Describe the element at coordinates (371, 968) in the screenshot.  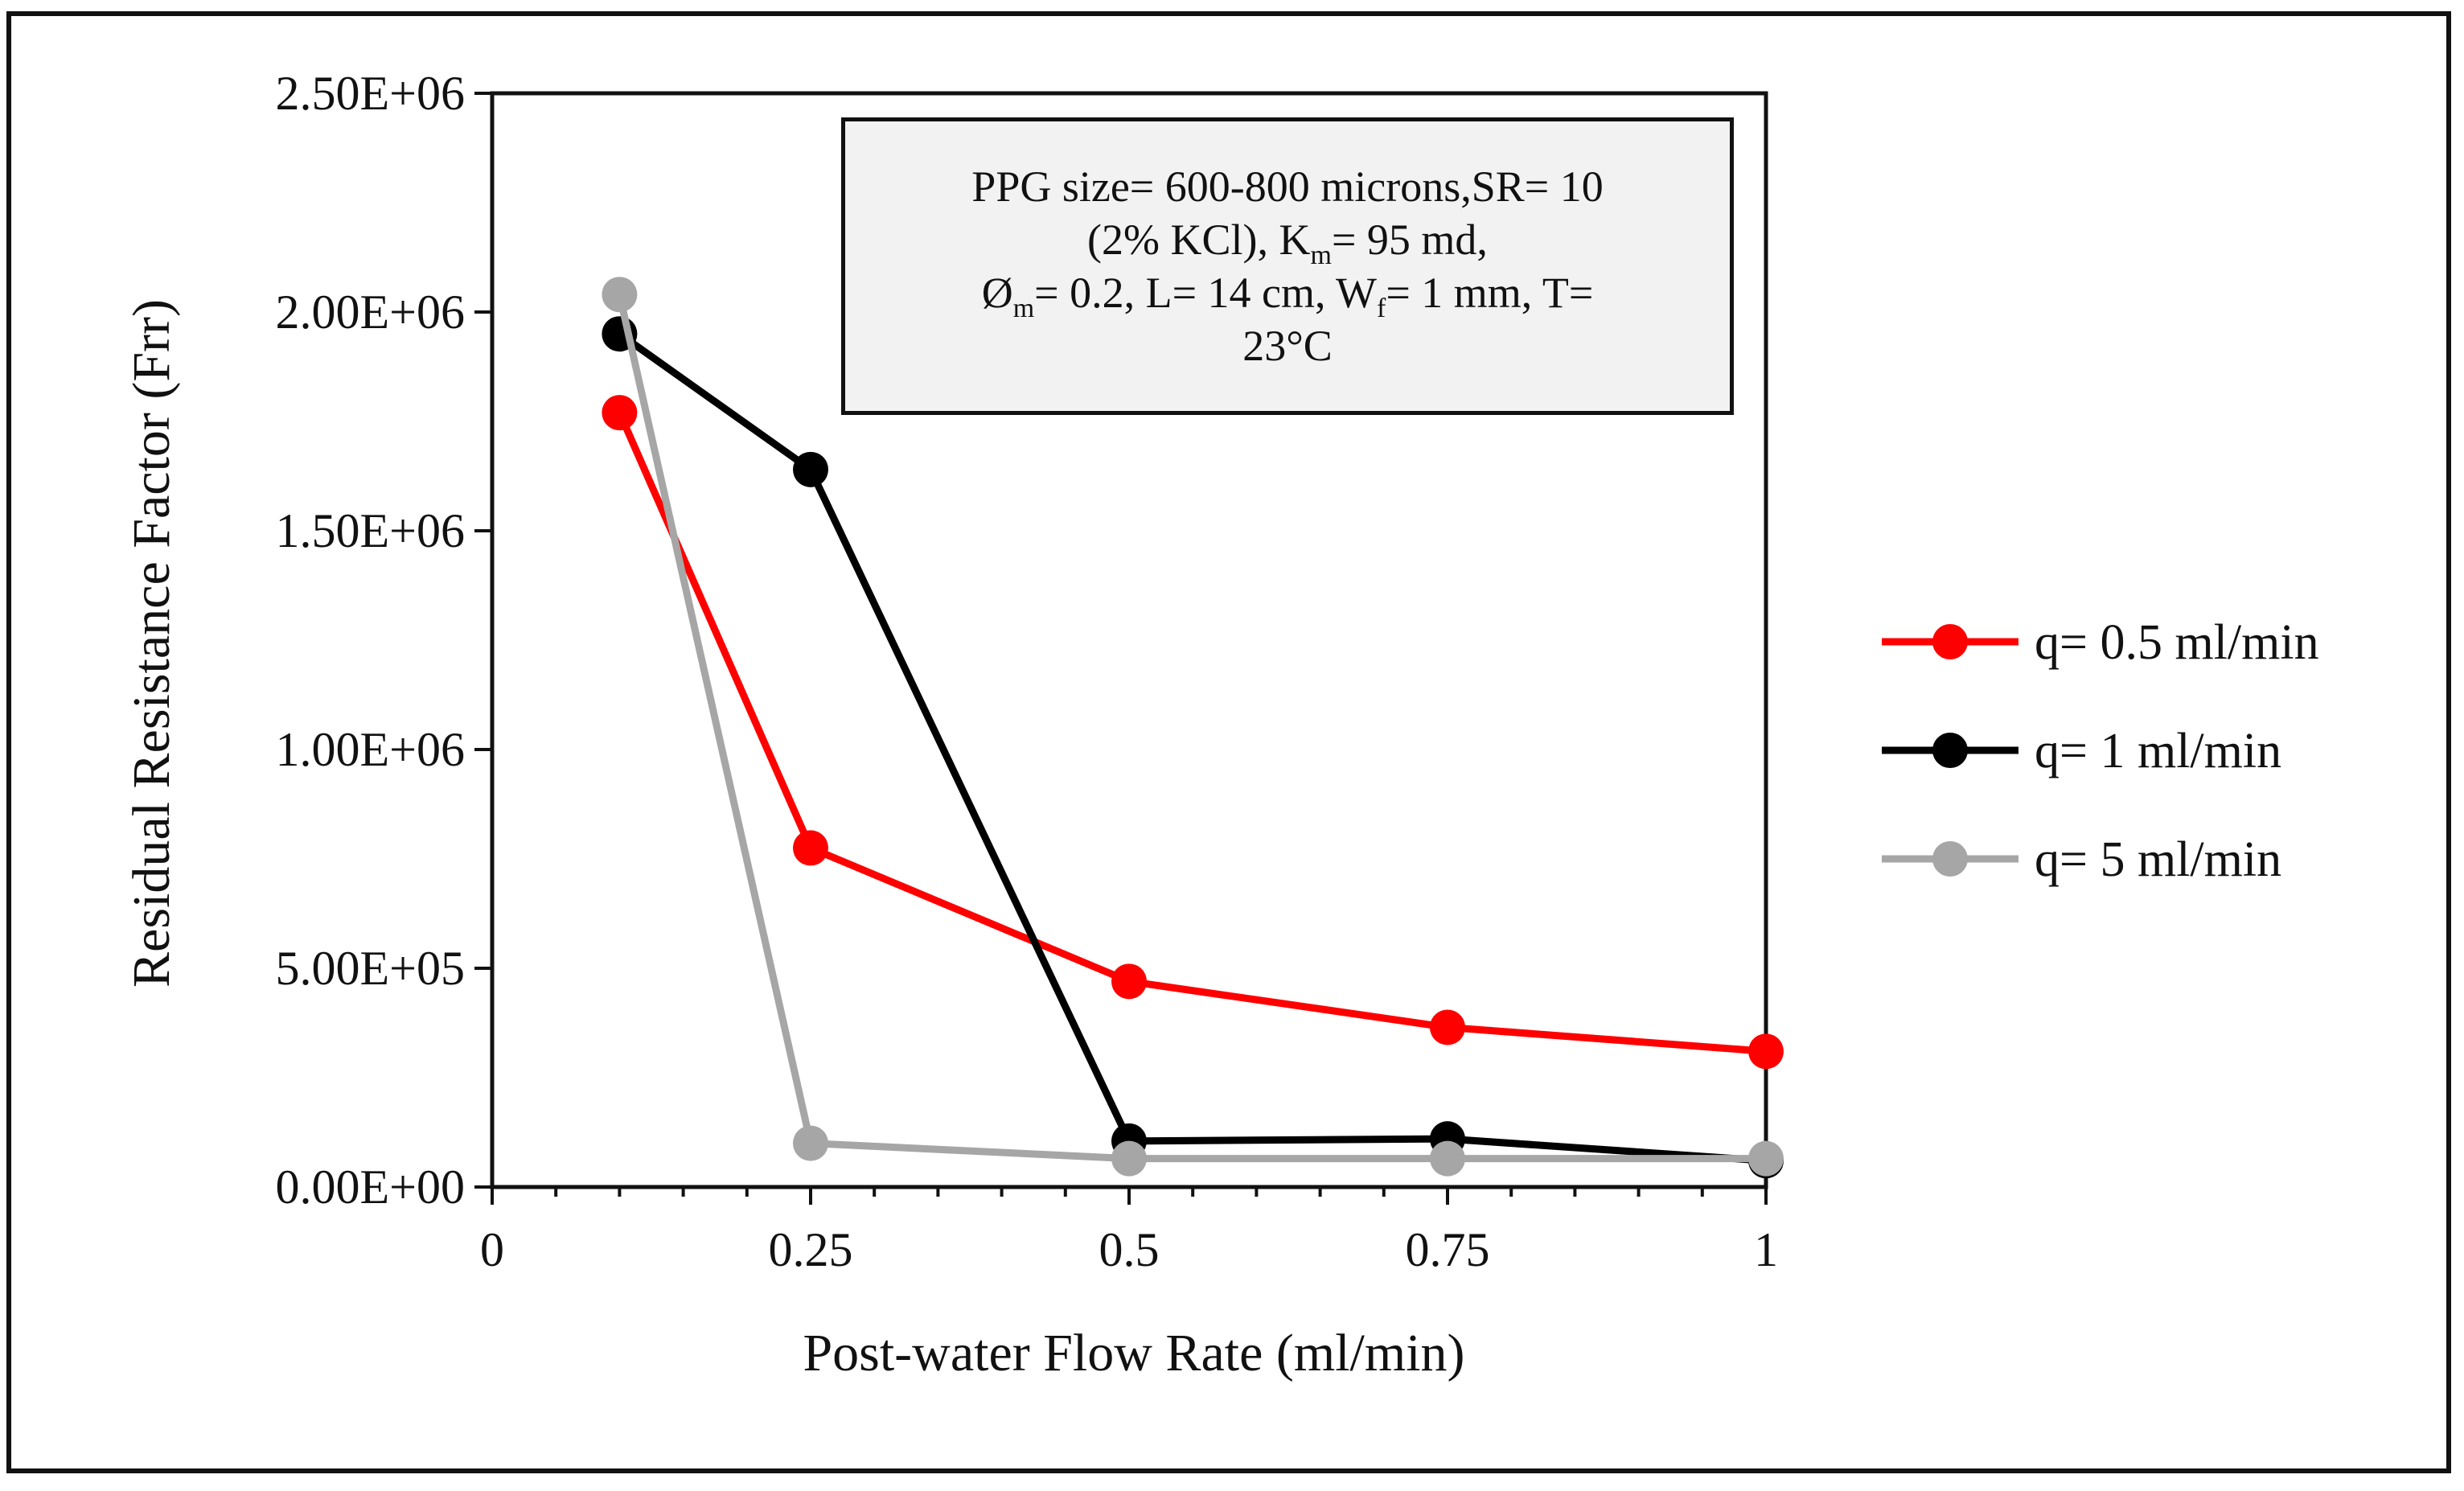
I see `y-tick-label: 5.00E+05` at that location.